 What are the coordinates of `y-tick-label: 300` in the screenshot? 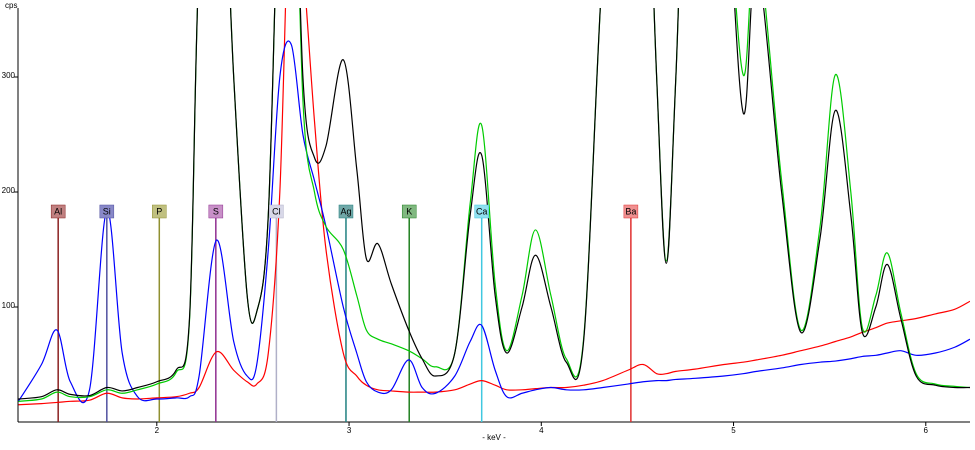 It's located at (9, 75).